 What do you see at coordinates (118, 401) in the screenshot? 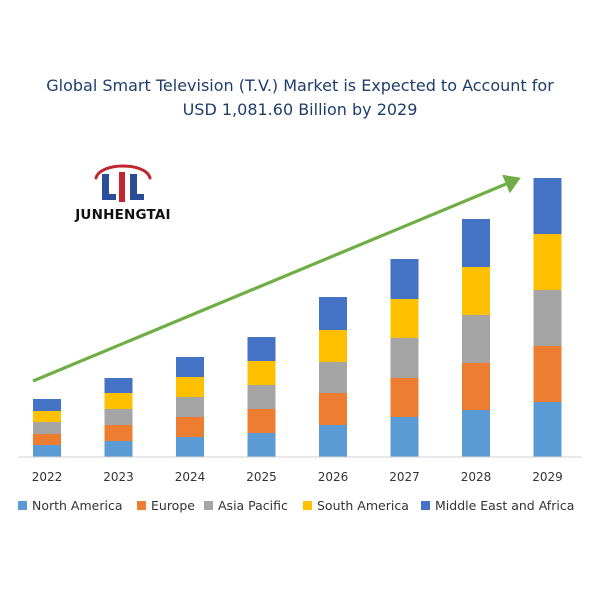
I see `bar-segment-2023-south-america` at bounding box center [118, 401].